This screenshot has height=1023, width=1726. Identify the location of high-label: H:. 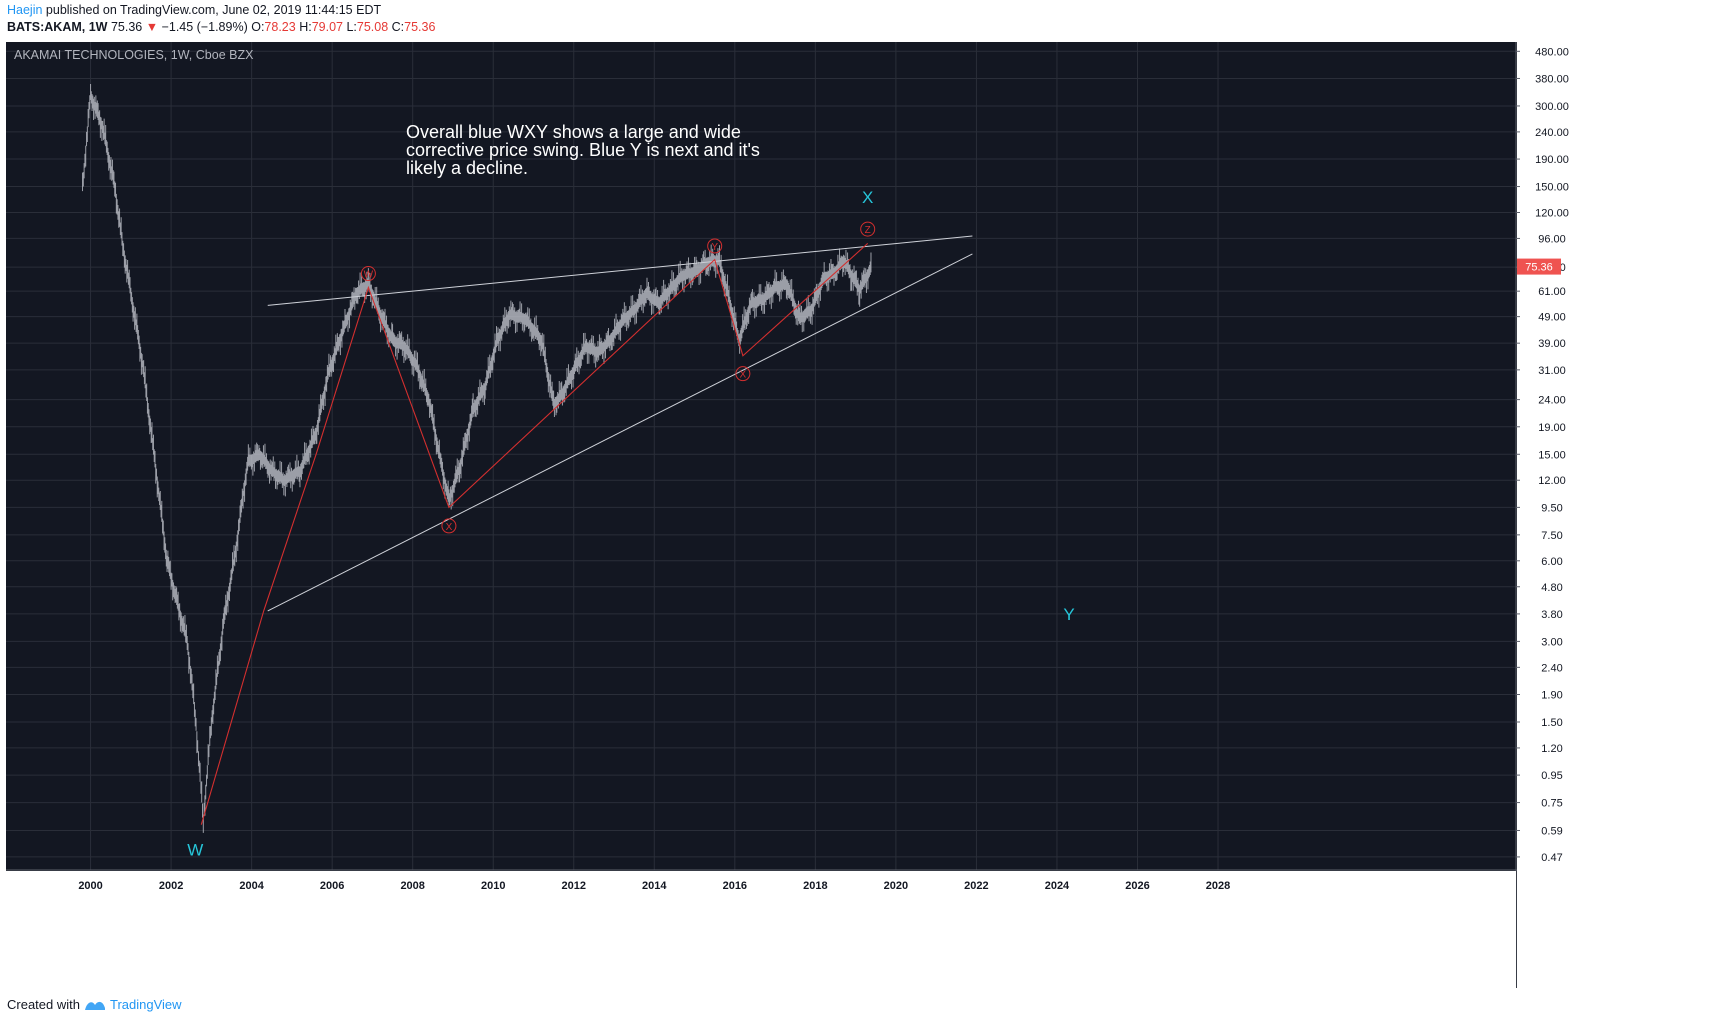
(305, 27).